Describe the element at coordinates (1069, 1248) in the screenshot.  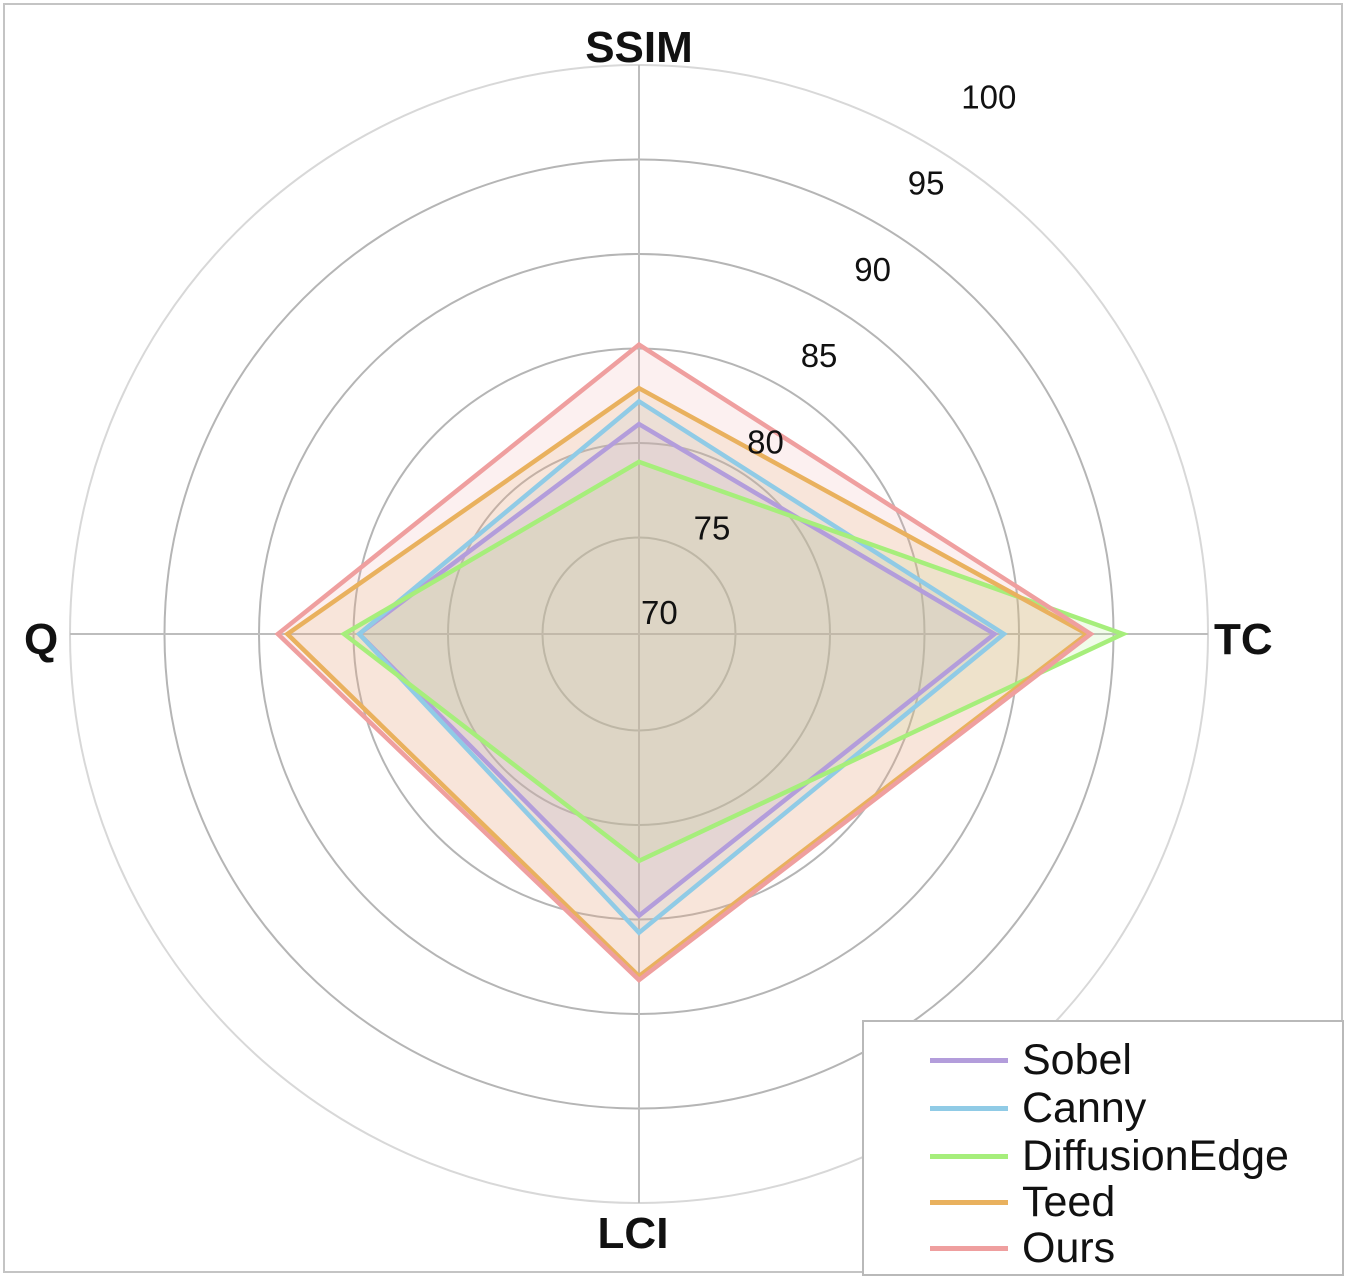
I see `legend-label: Ours` at that location.